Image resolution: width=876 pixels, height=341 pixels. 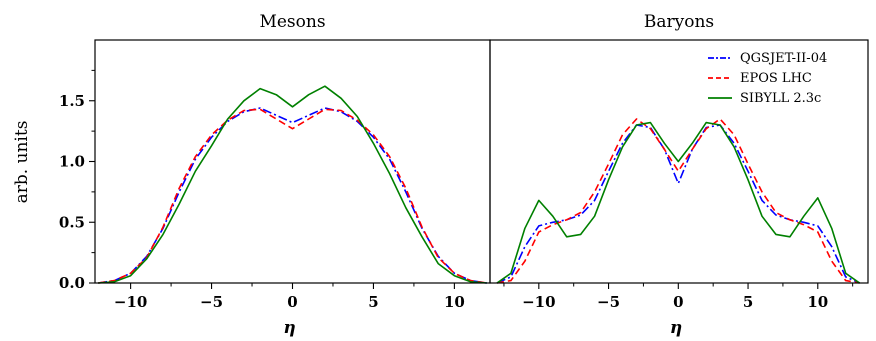 I want to click on y-tick-label: 1.5, so click(x=72, y=101).